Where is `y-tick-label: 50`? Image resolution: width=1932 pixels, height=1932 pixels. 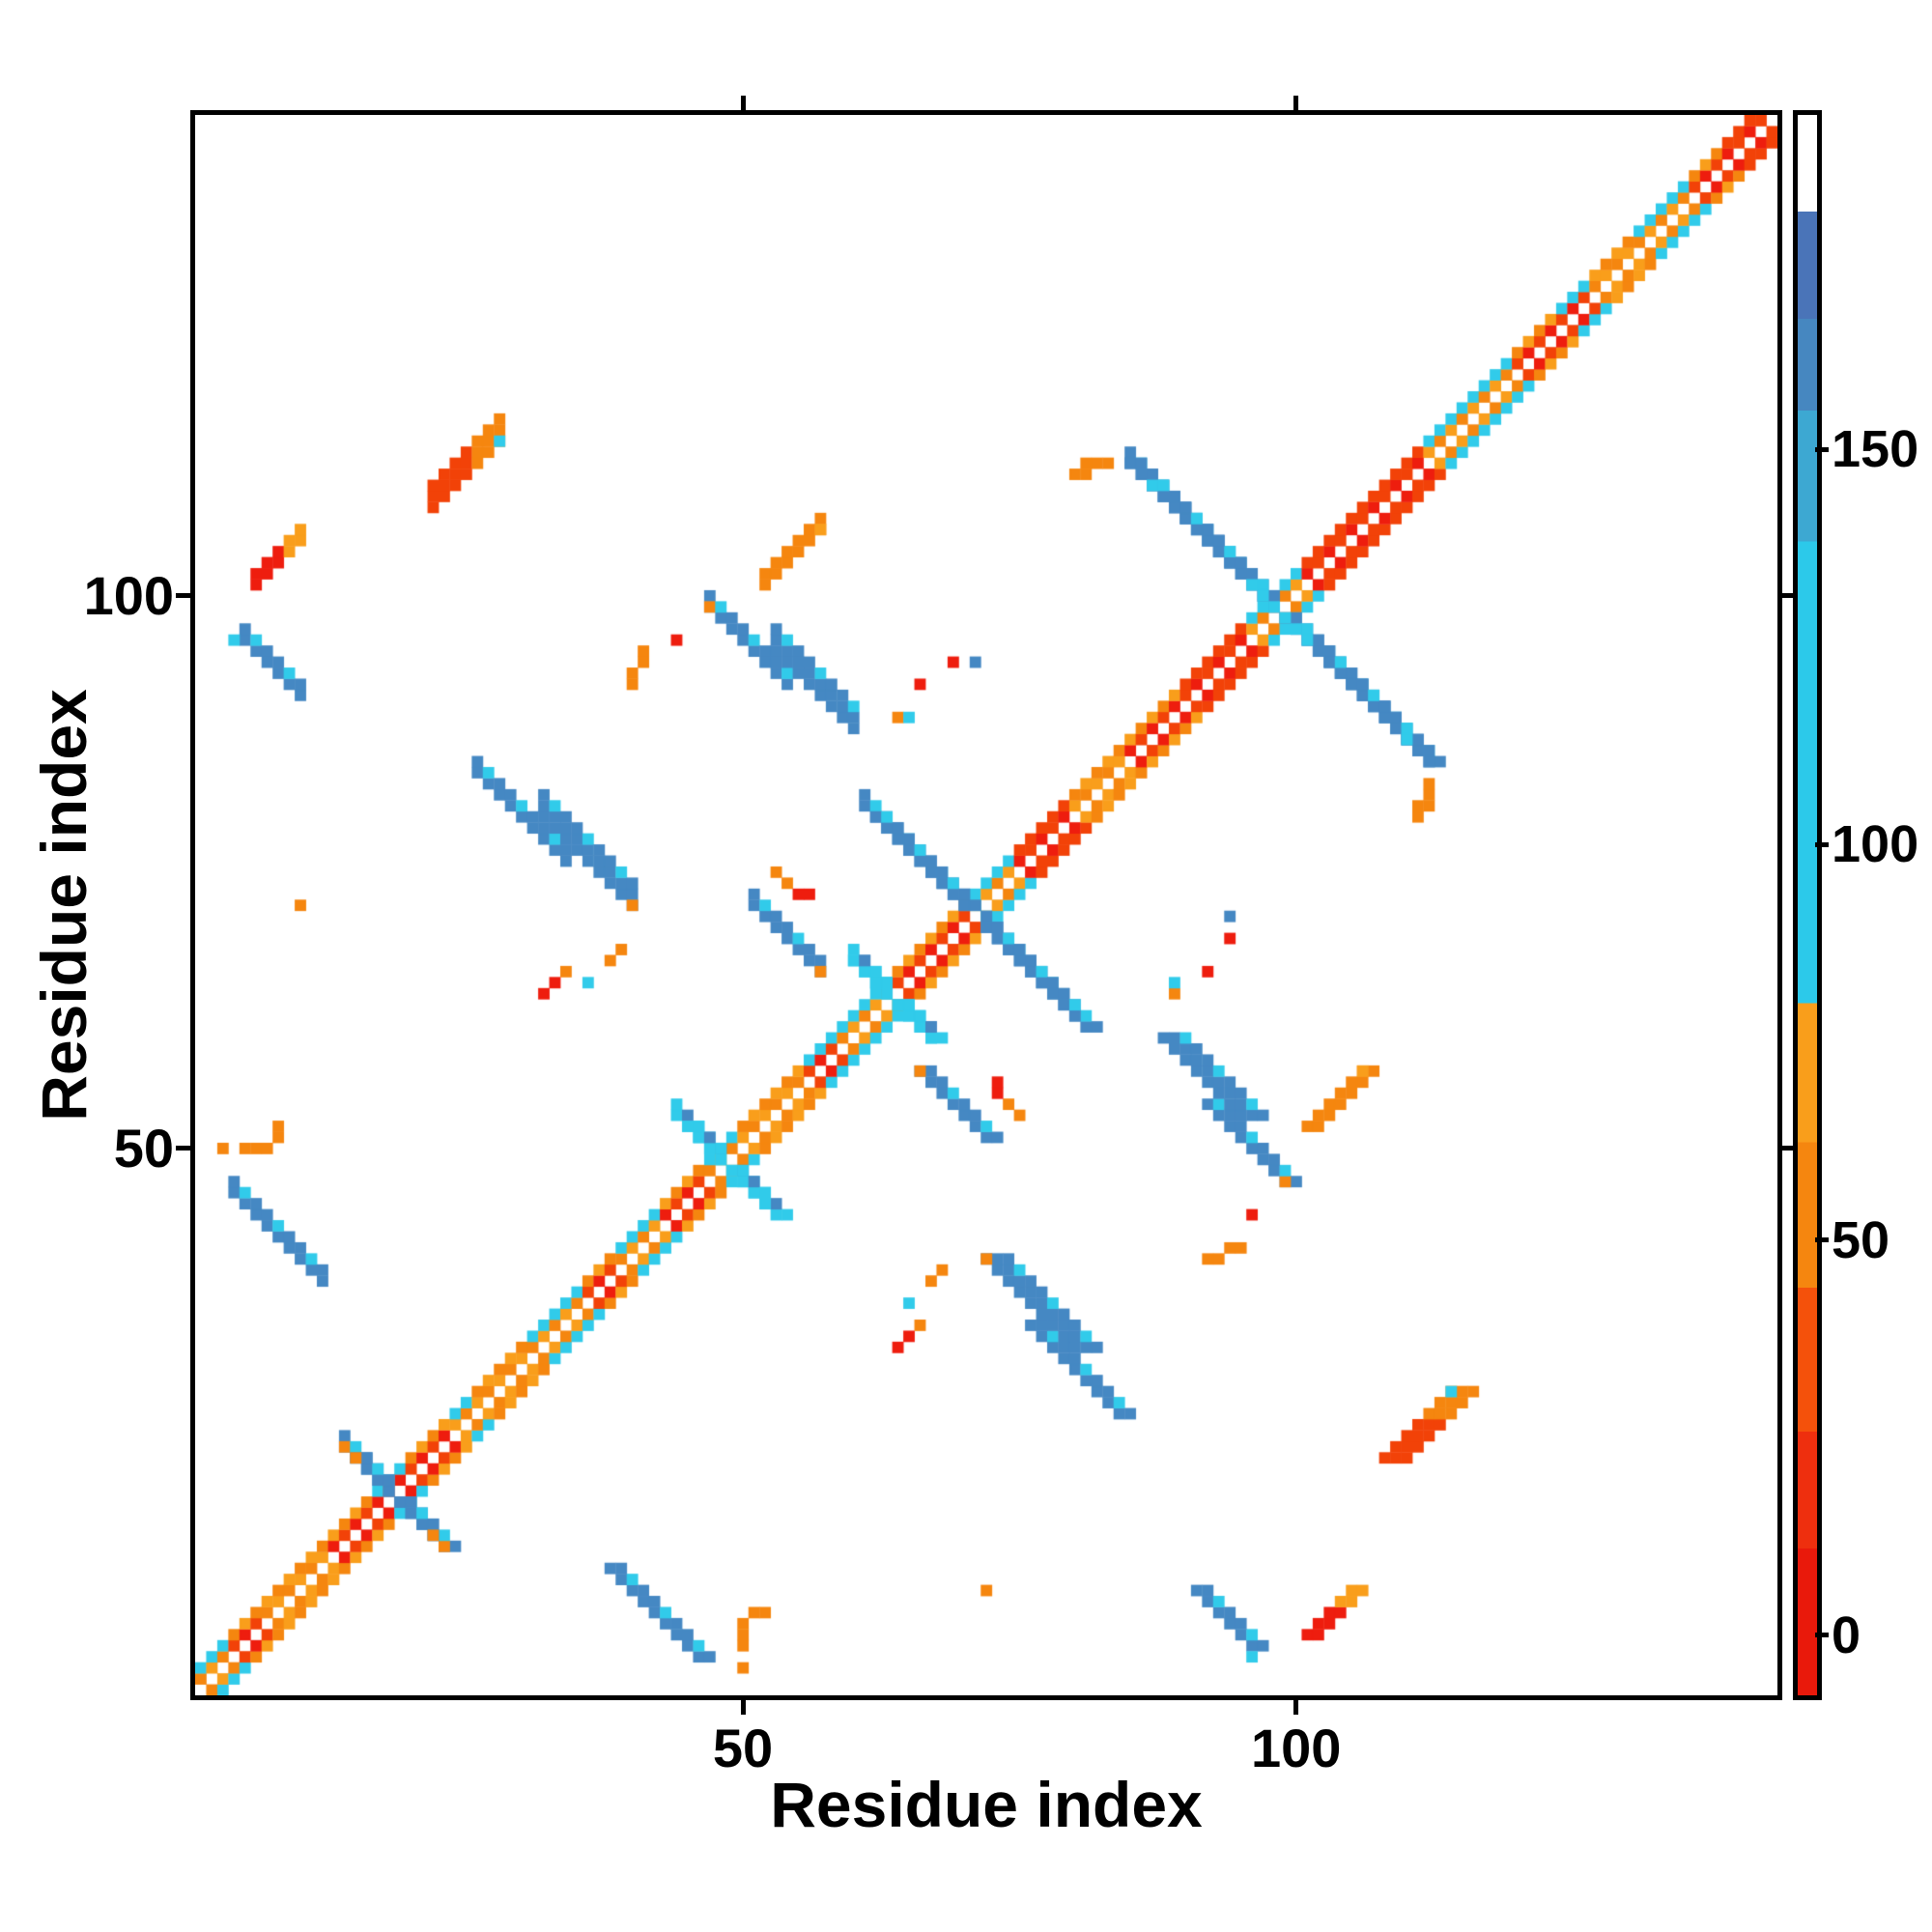 y-tick-label: 50 is located at coordinates (143, 1148).